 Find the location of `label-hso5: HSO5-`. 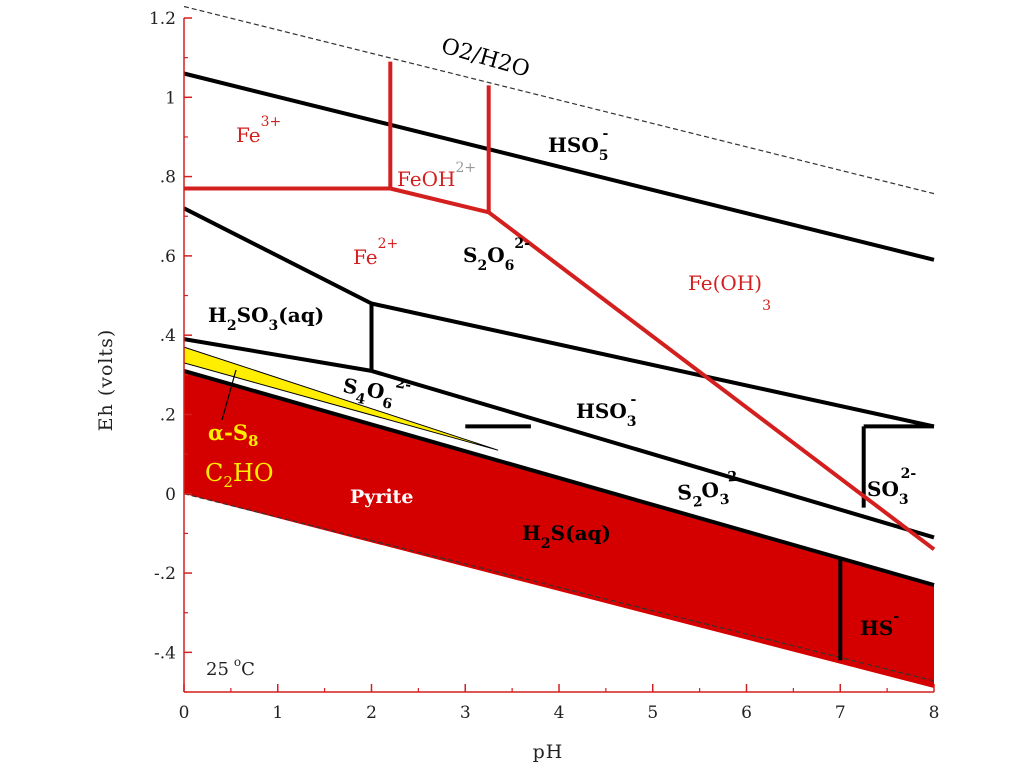

label-hso5: HSO5- is located at coordinates (578, 145).